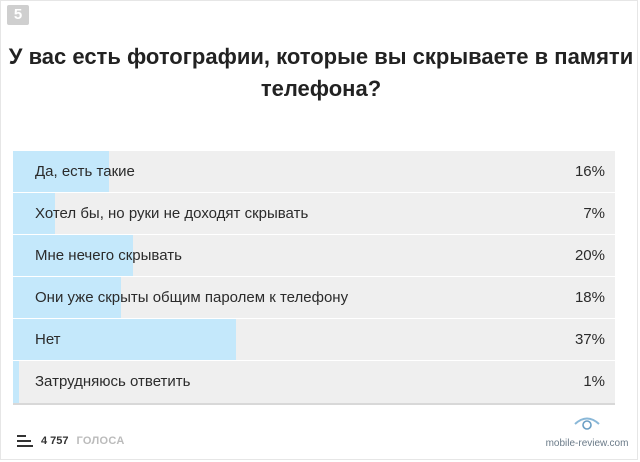  I want to click on poll-option-label: Они уже скрыты общим паролем к телефону, so click(192, 297).